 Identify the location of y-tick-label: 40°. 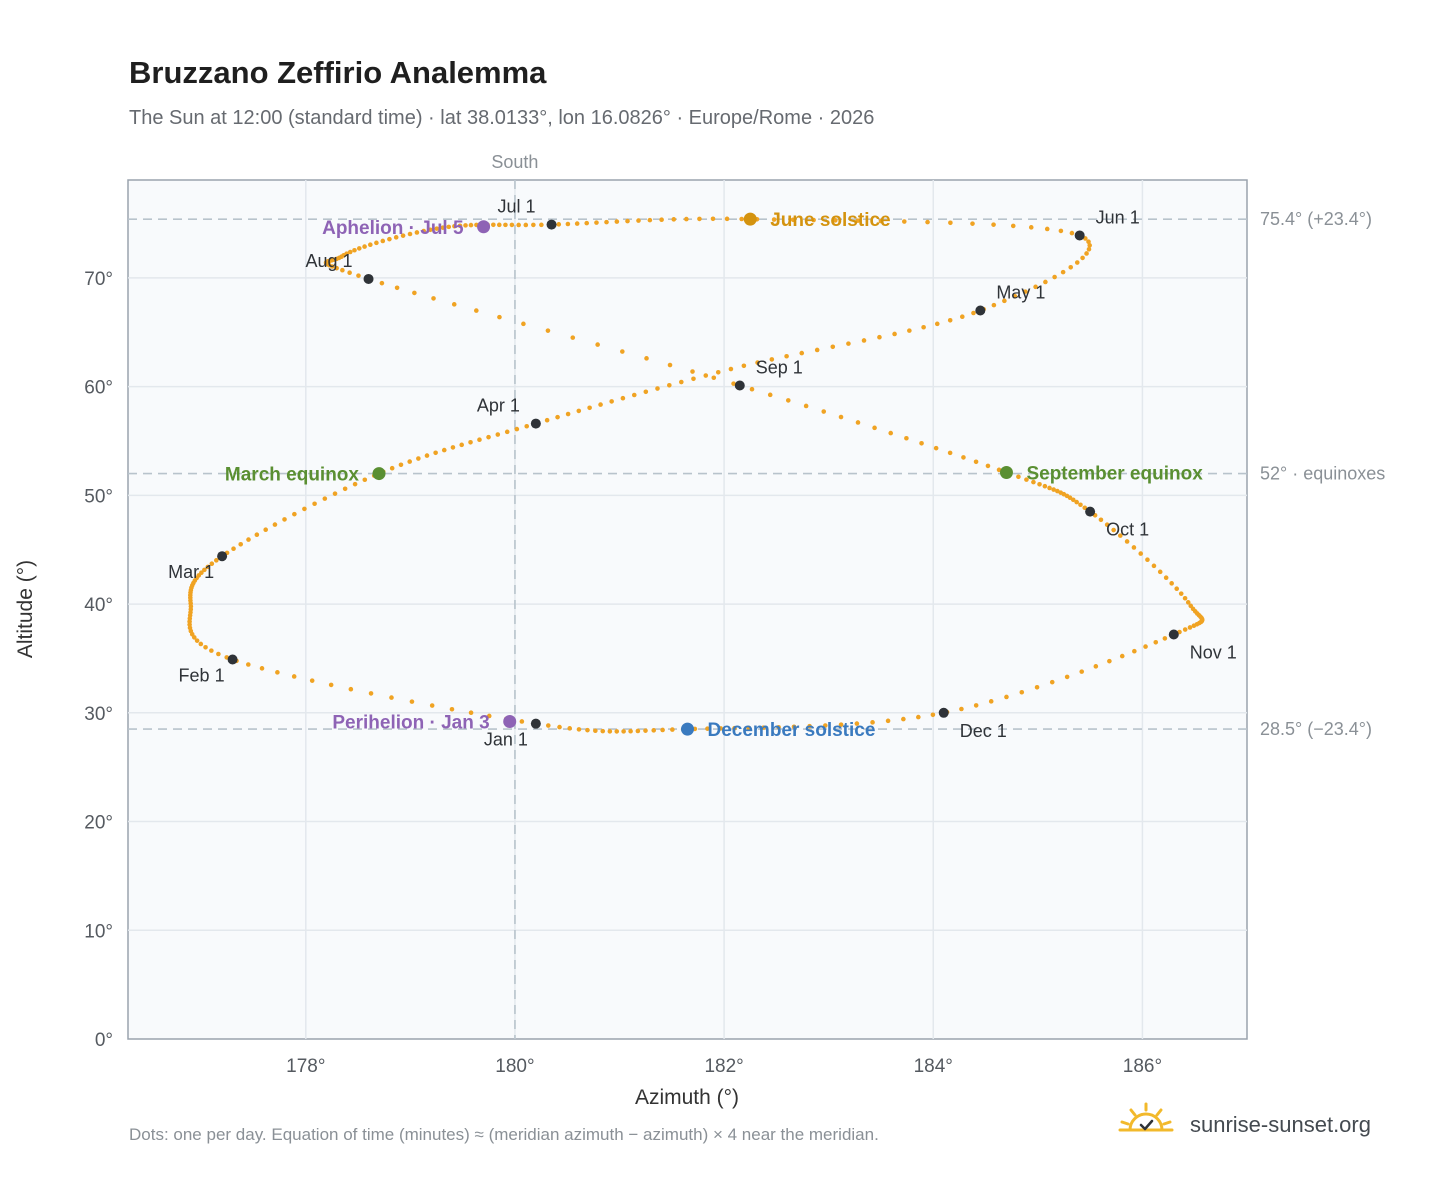
(98, 605).